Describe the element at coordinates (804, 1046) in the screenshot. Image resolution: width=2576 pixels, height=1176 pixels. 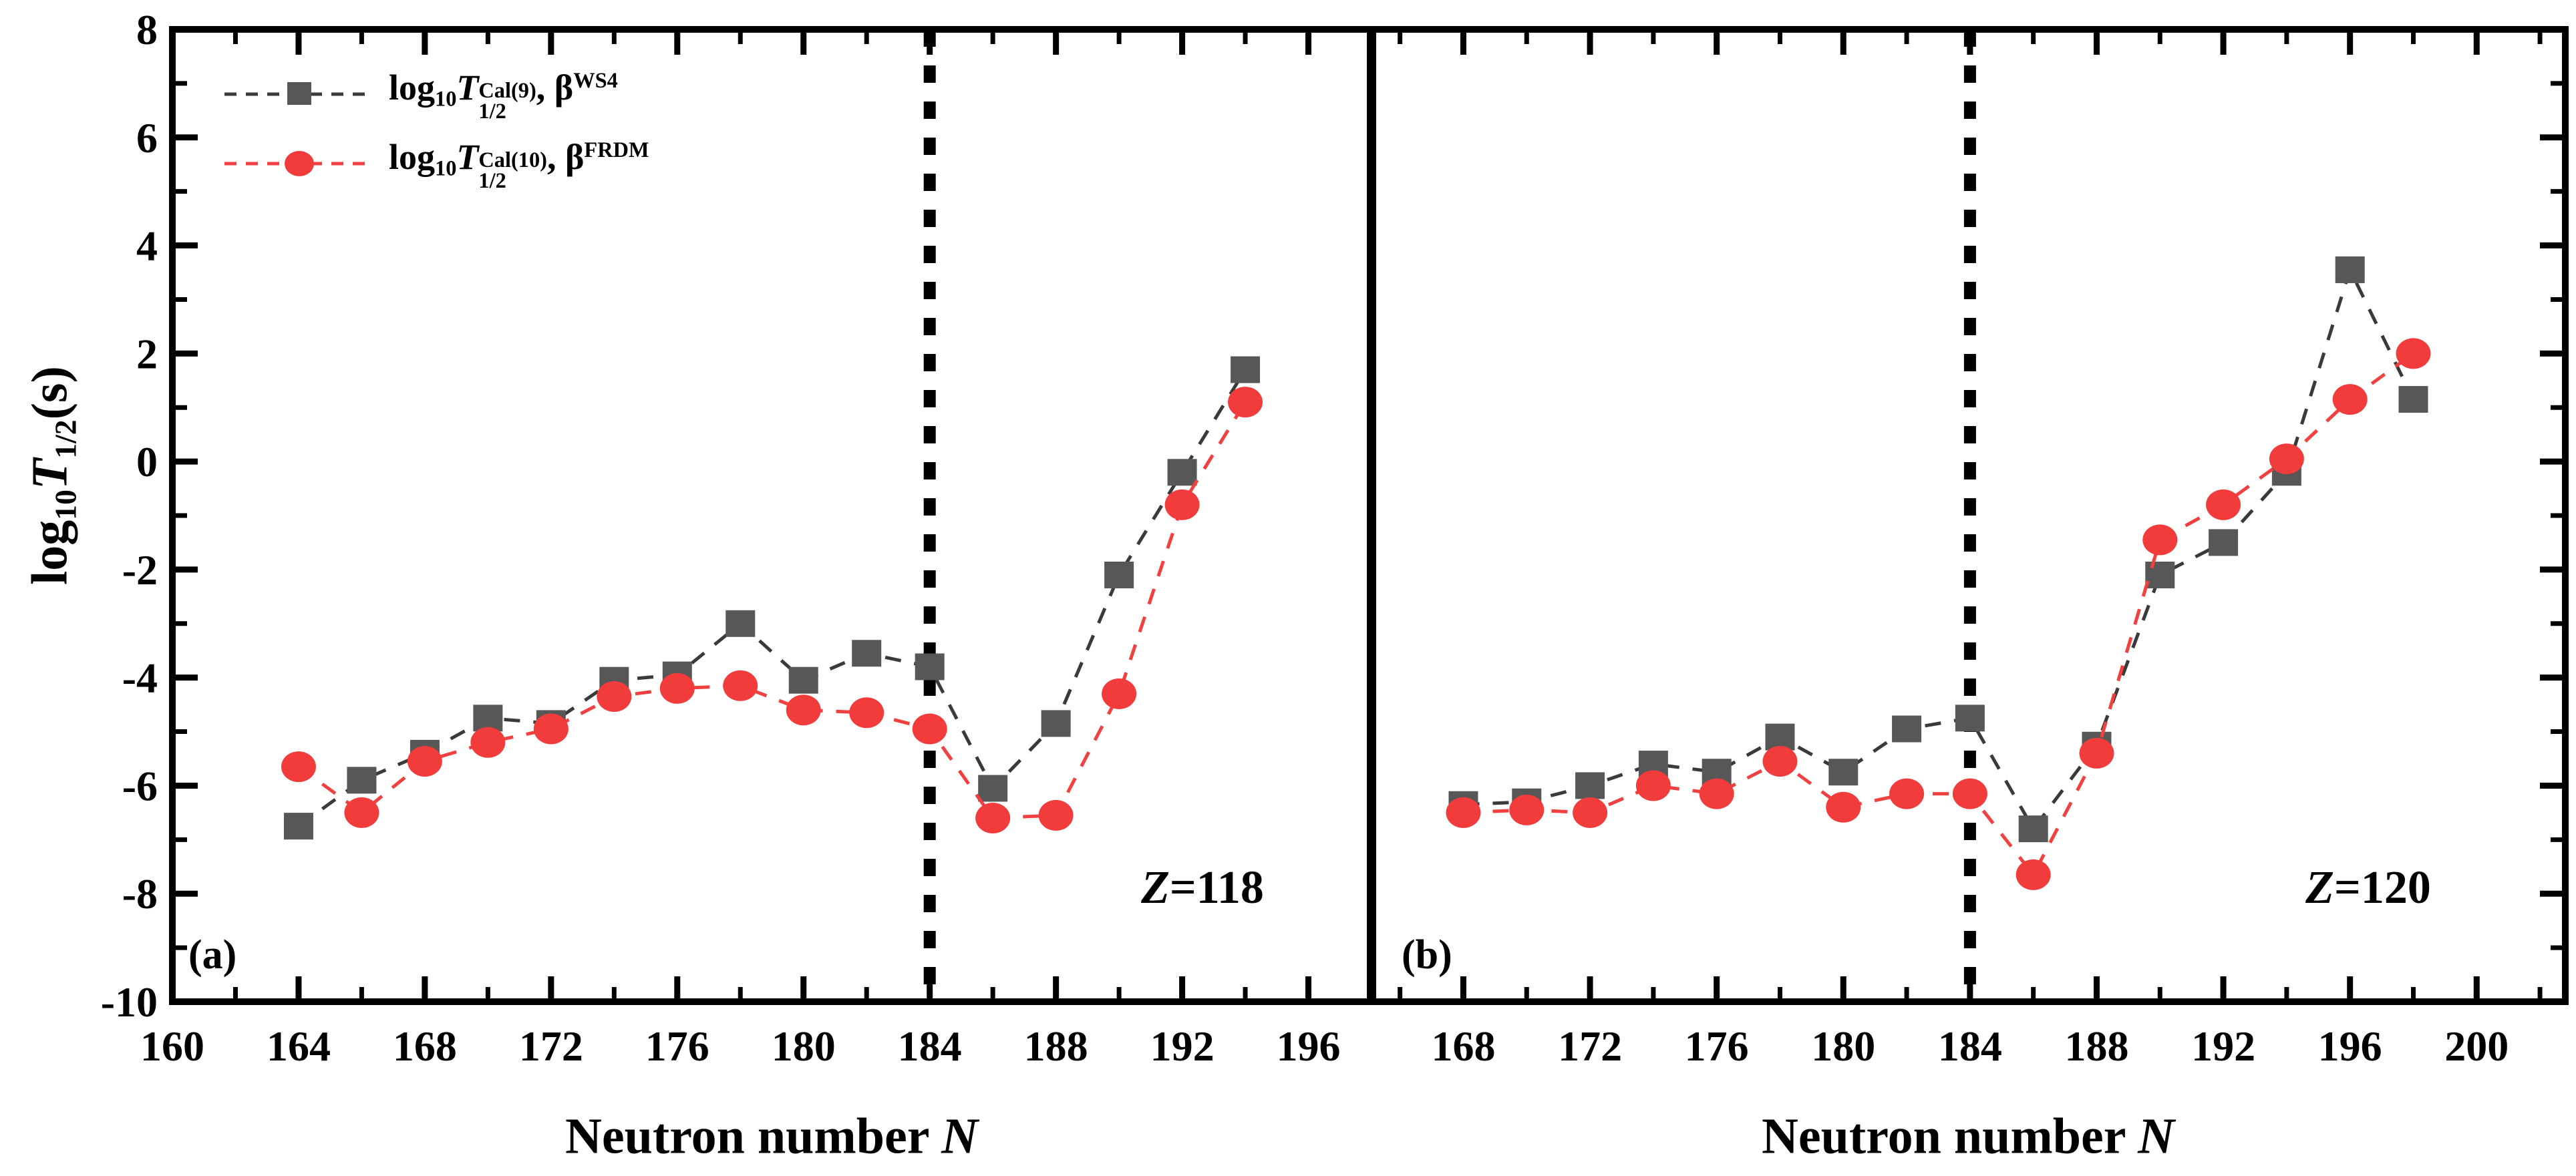
I see `x-tick-label: 180` at that location.